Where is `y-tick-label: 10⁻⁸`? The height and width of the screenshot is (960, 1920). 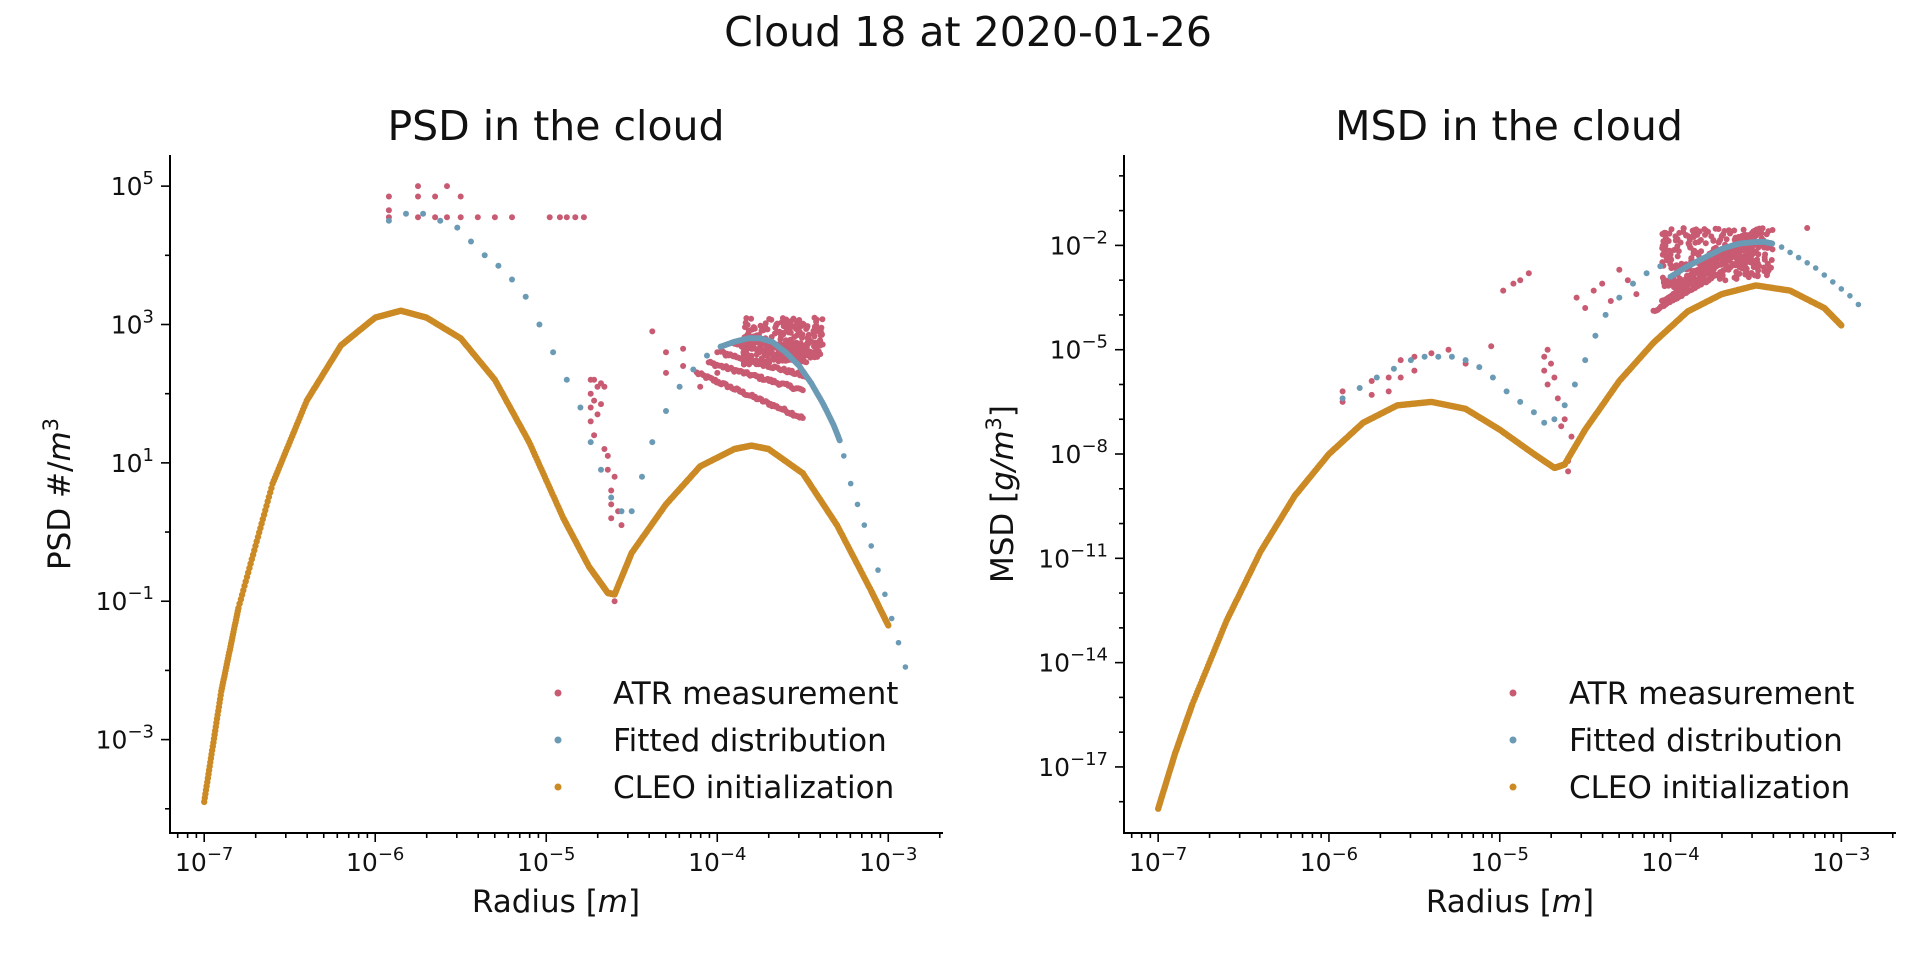 y-tick-label: 10⁻⁸ is located at coordinates (1079, 452).